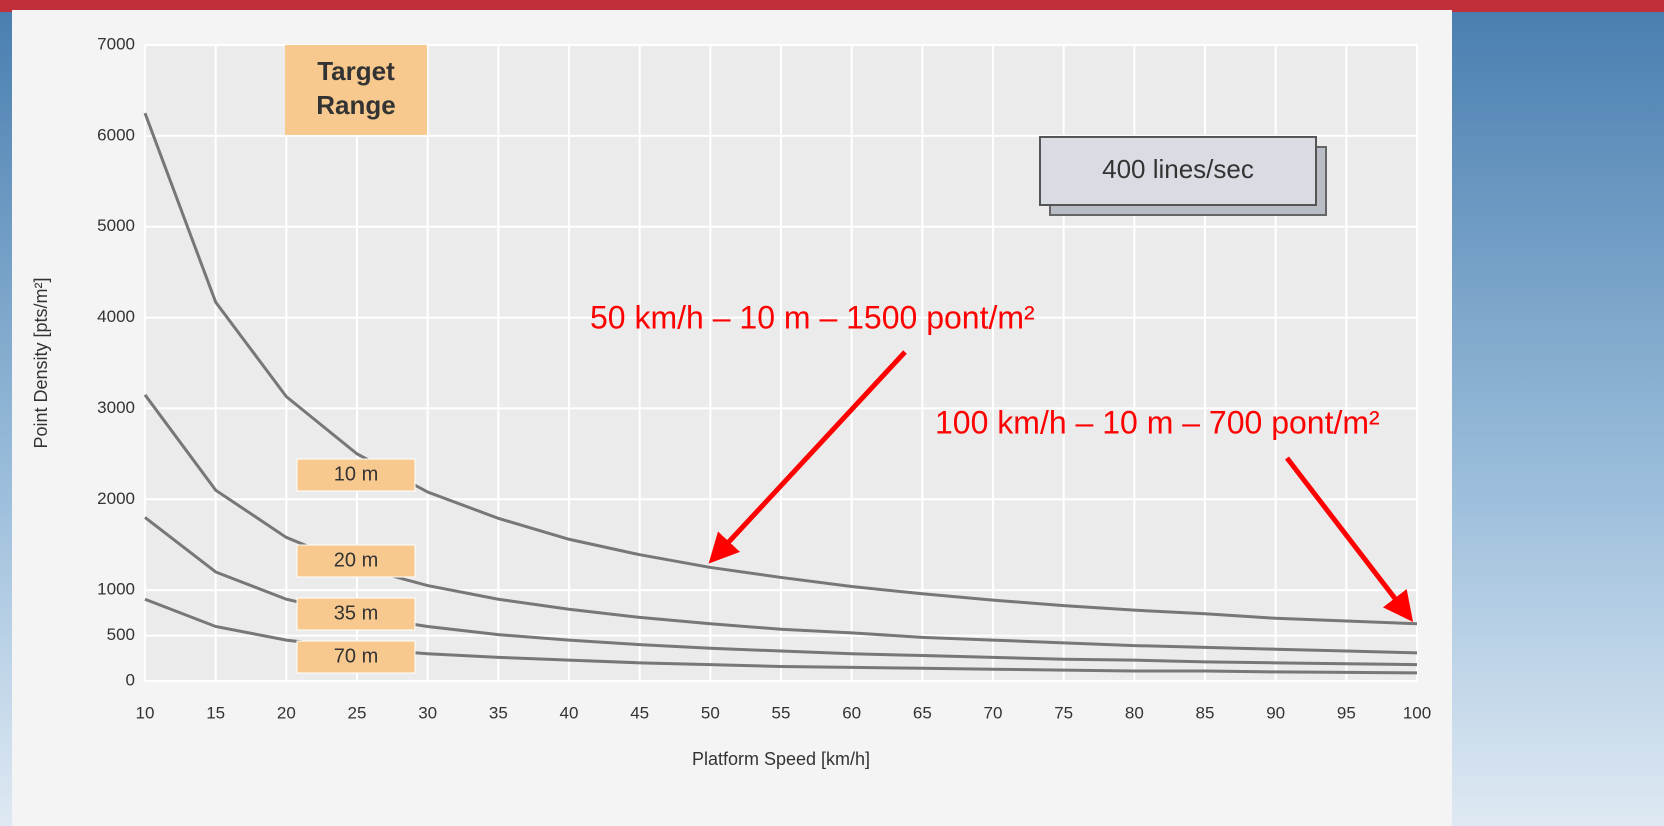 The width and height of the screenshot is (1664, 826). I want to click on rate-label: 400 lines/sec, so click(1178, 169).